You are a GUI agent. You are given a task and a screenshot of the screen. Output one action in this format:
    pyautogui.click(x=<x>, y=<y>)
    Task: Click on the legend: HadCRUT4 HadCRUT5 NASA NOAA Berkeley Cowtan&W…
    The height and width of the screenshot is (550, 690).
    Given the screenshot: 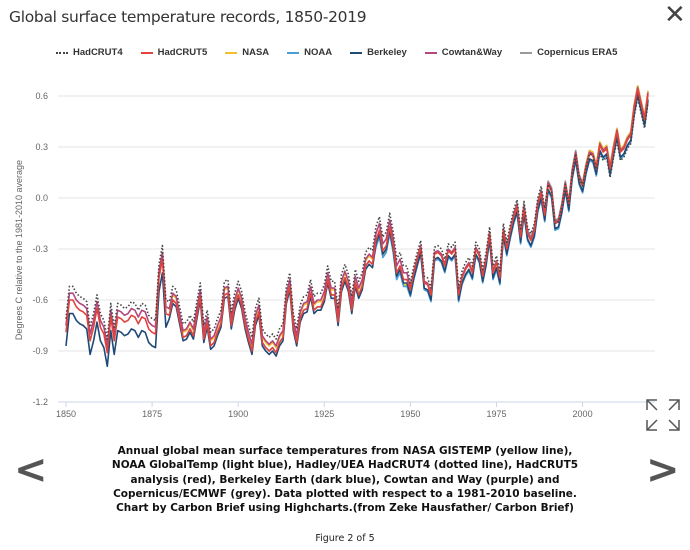 What is the action you would take?
    pyautogui.click(x=336, y=52)
    